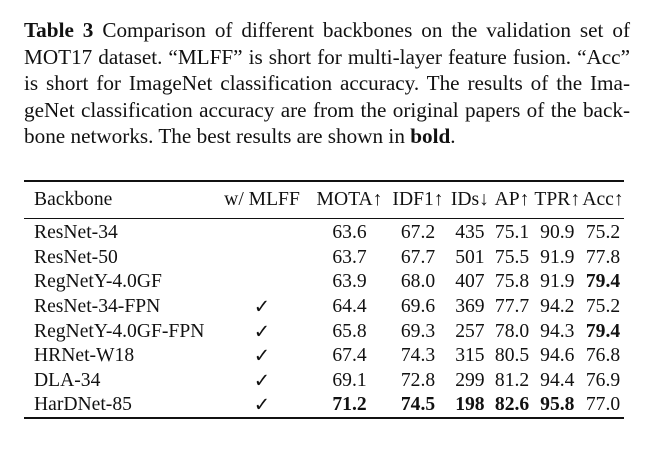 The image size is (648, 455). I want to click on cell-backbone: DLA-34, so click(67, 380).